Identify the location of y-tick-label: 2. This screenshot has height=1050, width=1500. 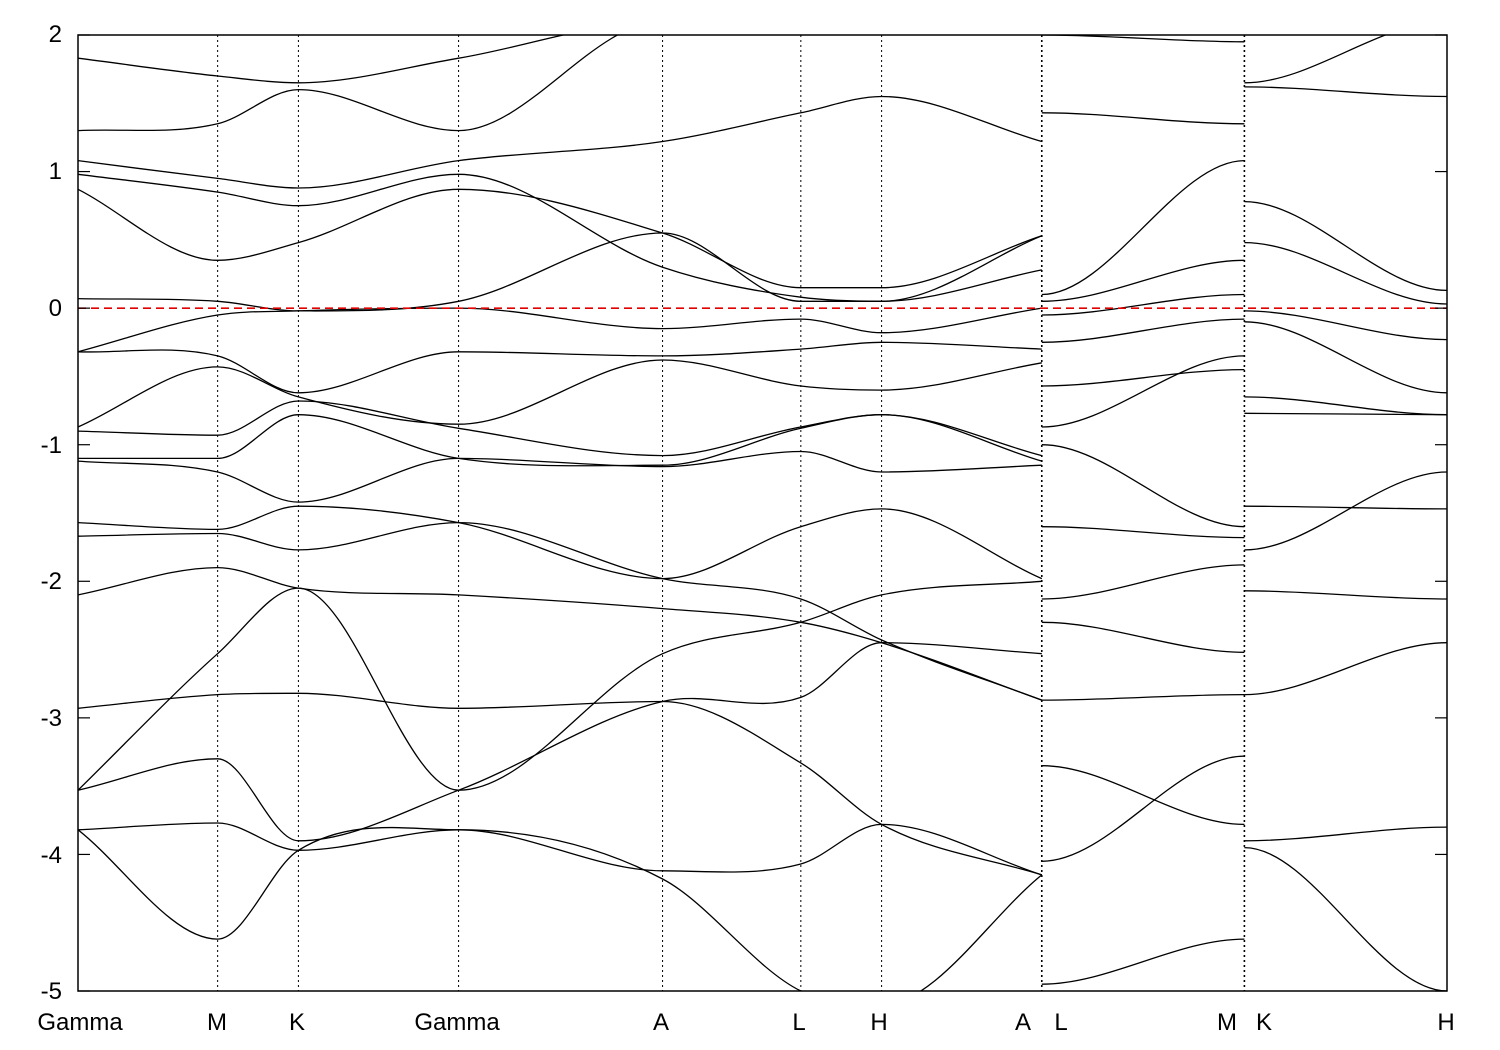
(55, 34).